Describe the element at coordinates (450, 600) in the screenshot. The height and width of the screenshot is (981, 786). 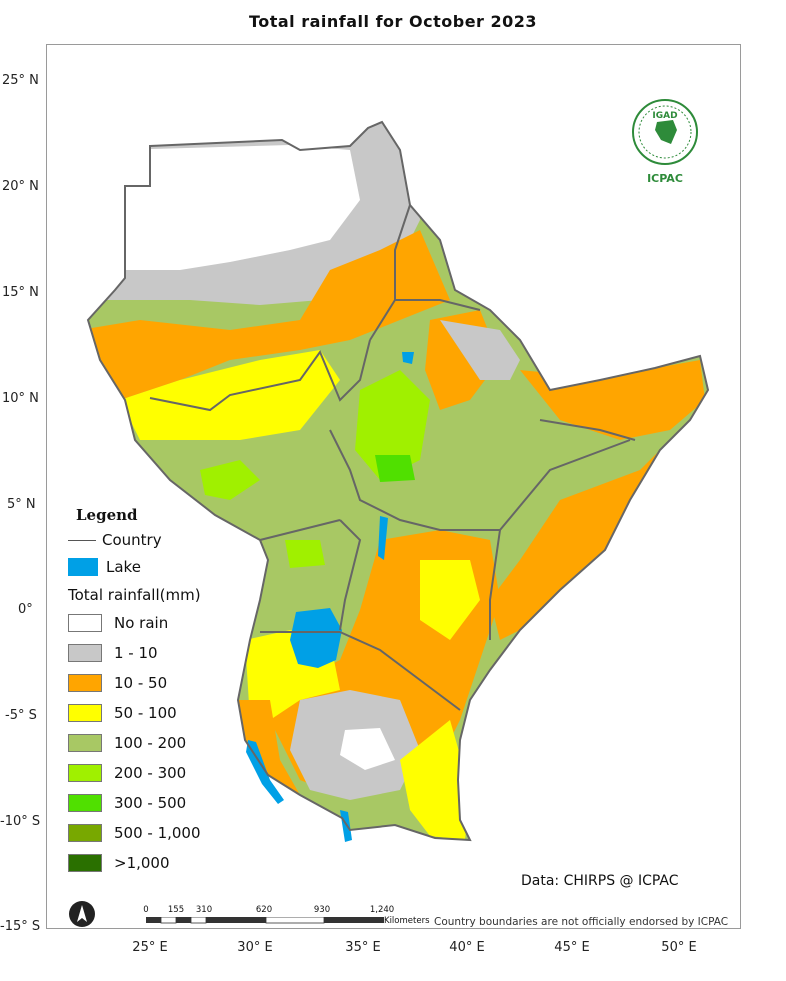
I see `zone-kenya-east-yellow` at that location.